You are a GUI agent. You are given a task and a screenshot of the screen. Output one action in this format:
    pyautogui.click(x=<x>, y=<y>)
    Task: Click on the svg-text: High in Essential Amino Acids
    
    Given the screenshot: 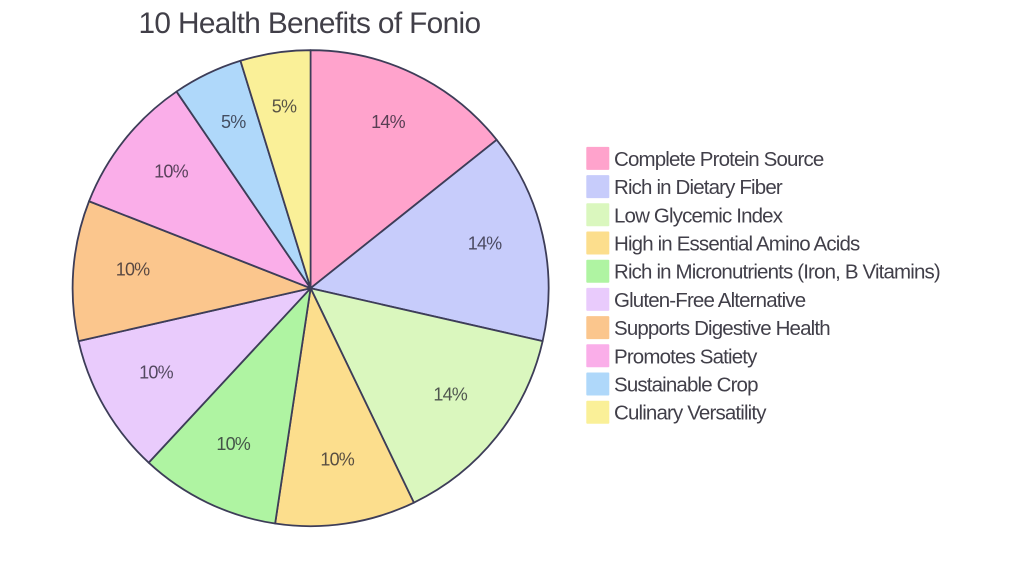 What is the action you would take?
    pyautogui.click(x=737, y=244)
    